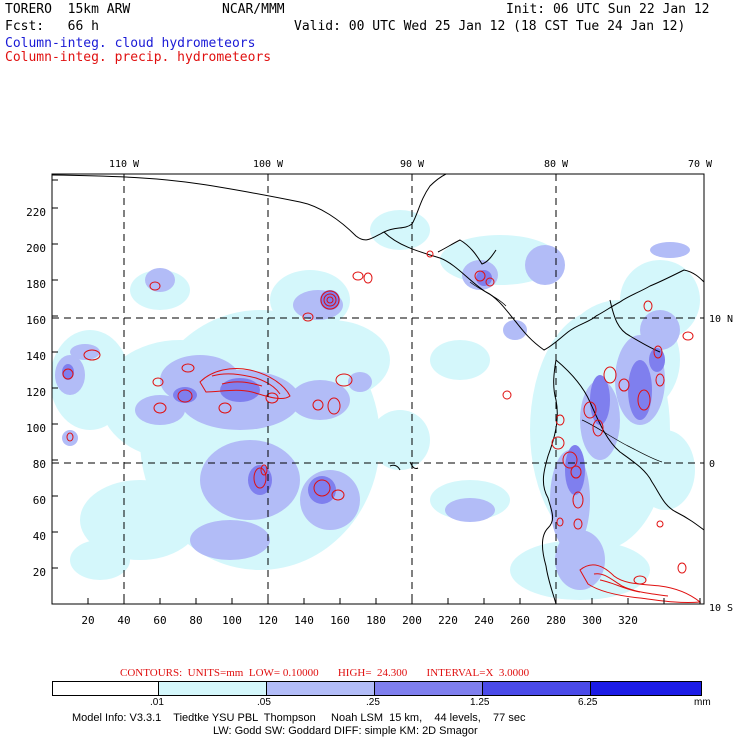  I want to click on x-tick: 80, so click(195, 620).